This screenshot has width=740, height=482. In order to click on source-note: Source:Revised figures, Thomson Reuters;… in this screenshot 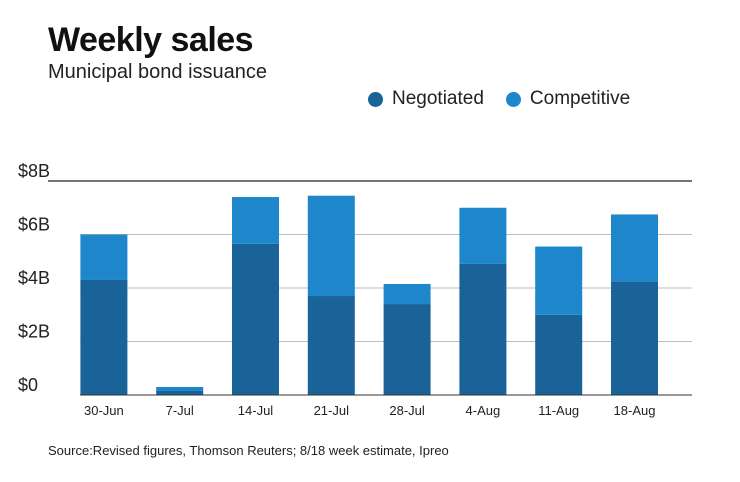, I will do `click(248, 450)`.